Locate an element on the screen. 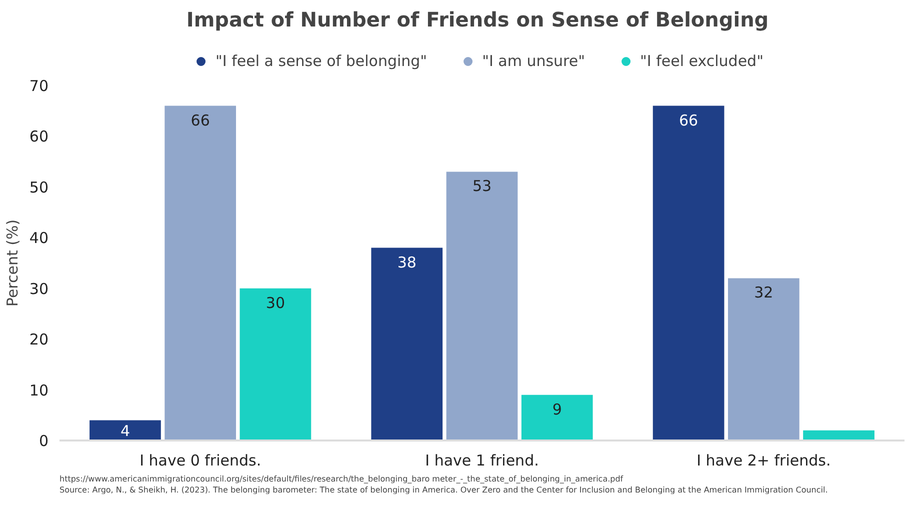 The image size is (912, 525). chart-title: Impact of Number of Friends on Sense of Belonging is located at coordinates (477, 20).